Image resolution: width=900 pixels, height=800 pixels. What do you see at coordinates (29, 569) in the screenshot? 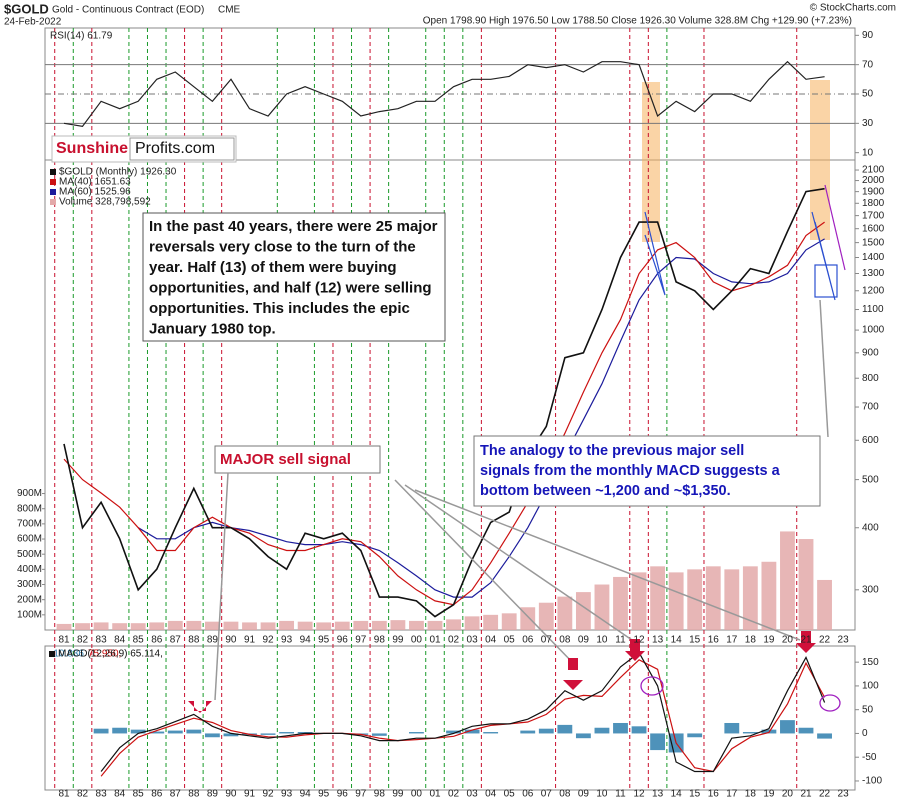
I see `y2-tick-label: 400M` at bounding box center [29, 569].